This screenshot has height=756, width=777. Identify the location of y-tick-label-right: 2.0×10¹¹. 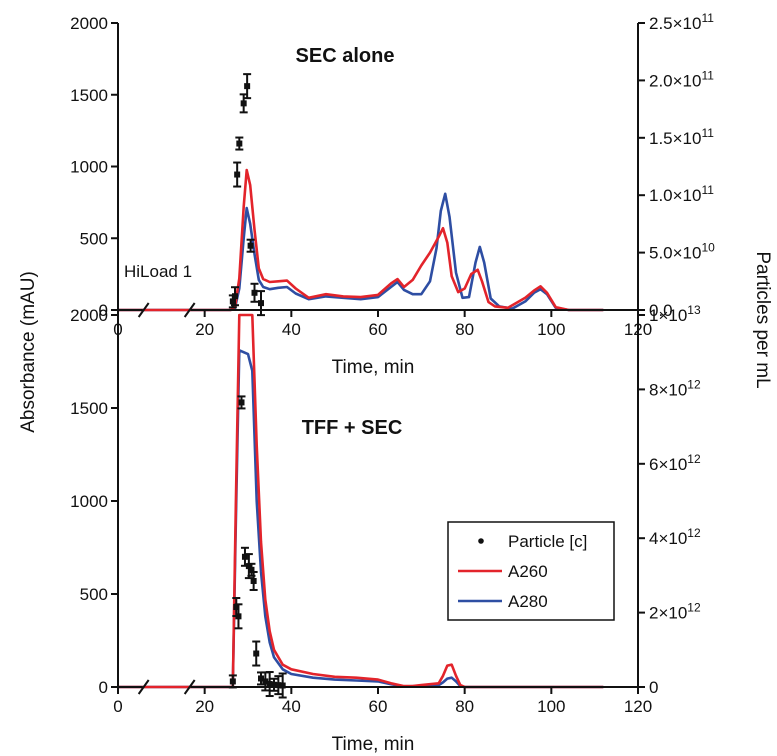
(681, 79).